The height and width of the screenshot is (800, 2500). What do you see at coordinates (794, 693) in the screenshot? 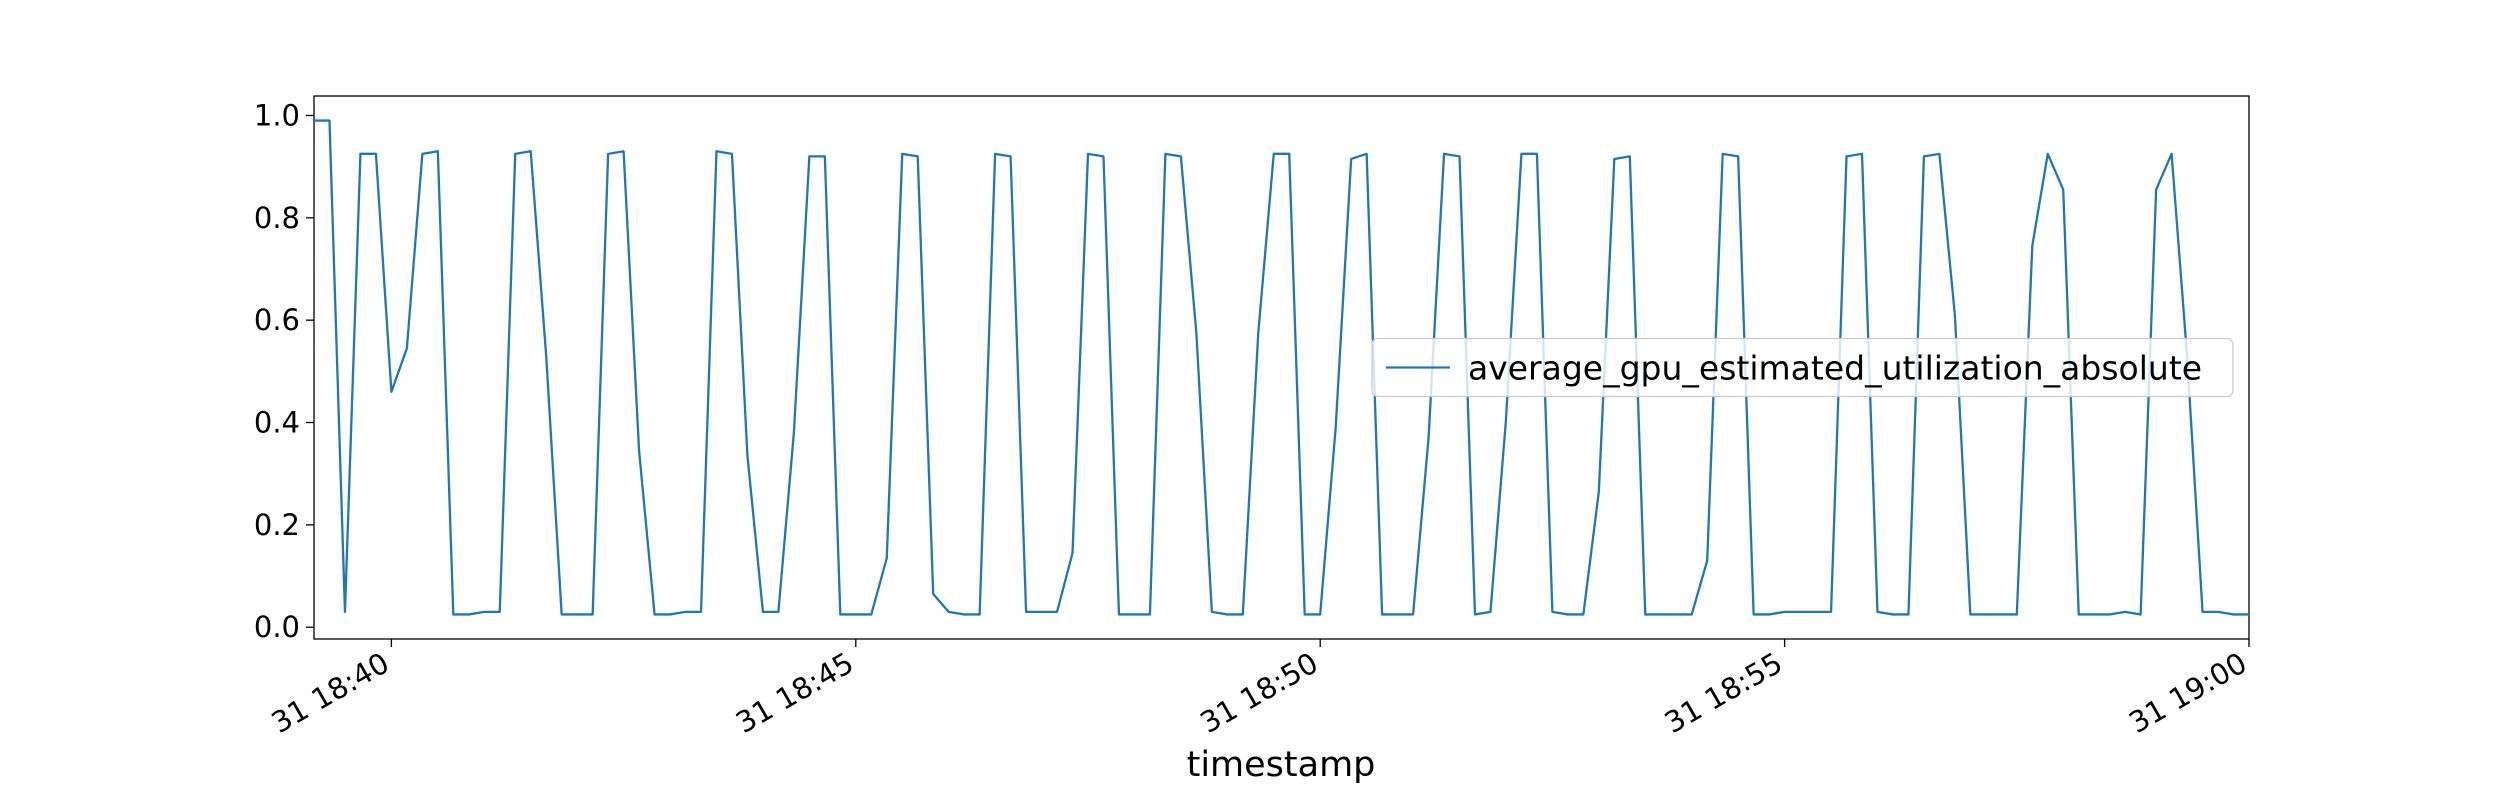
I see `x-tick-label: 31 18:45` at bounding box center [794, 693].